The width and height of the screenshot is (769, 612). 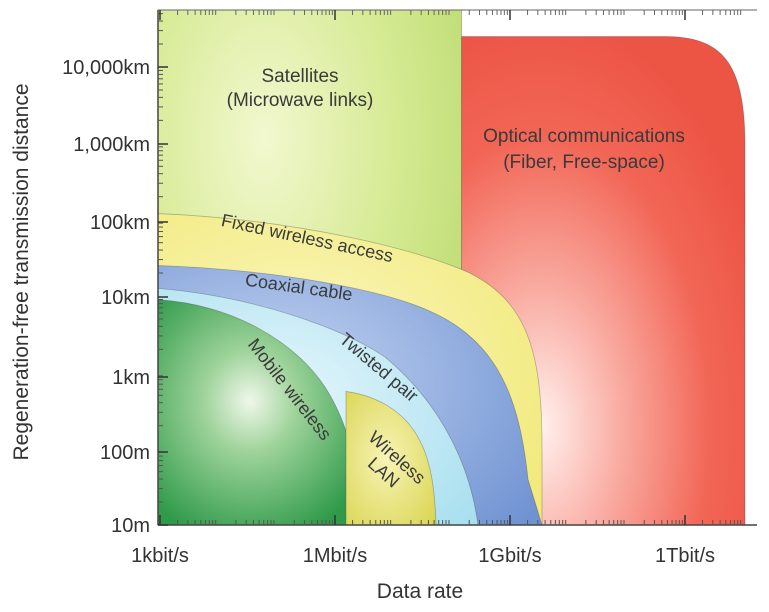 I want to click on x-tick-label: 1Tbit/s, so click(x=685, y=556).